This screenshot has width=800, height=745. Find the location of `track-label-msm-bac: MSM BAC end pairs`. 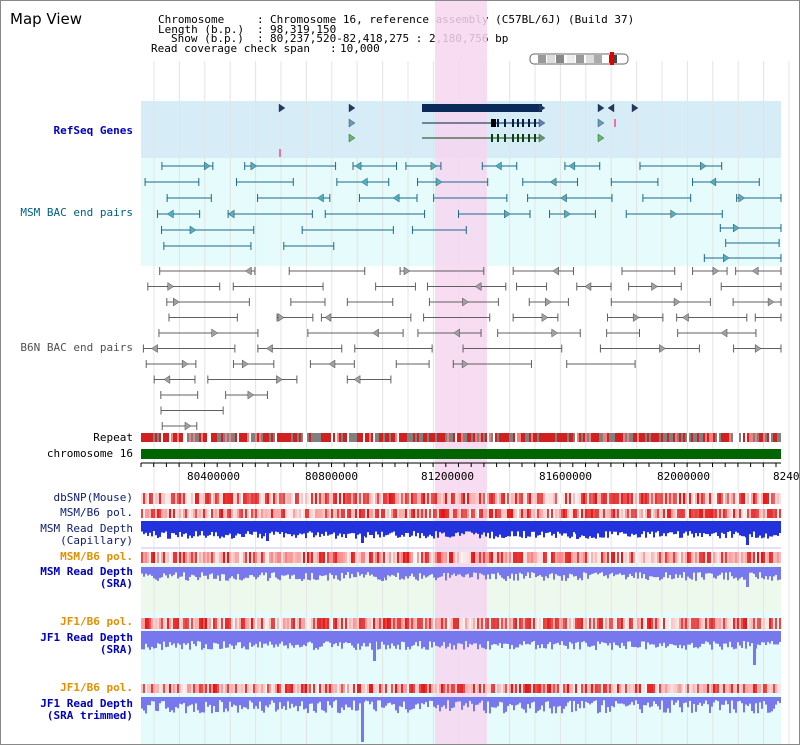

track-label-msm-bac: MSM BAC end pairs is located at coordinates (76, 212).